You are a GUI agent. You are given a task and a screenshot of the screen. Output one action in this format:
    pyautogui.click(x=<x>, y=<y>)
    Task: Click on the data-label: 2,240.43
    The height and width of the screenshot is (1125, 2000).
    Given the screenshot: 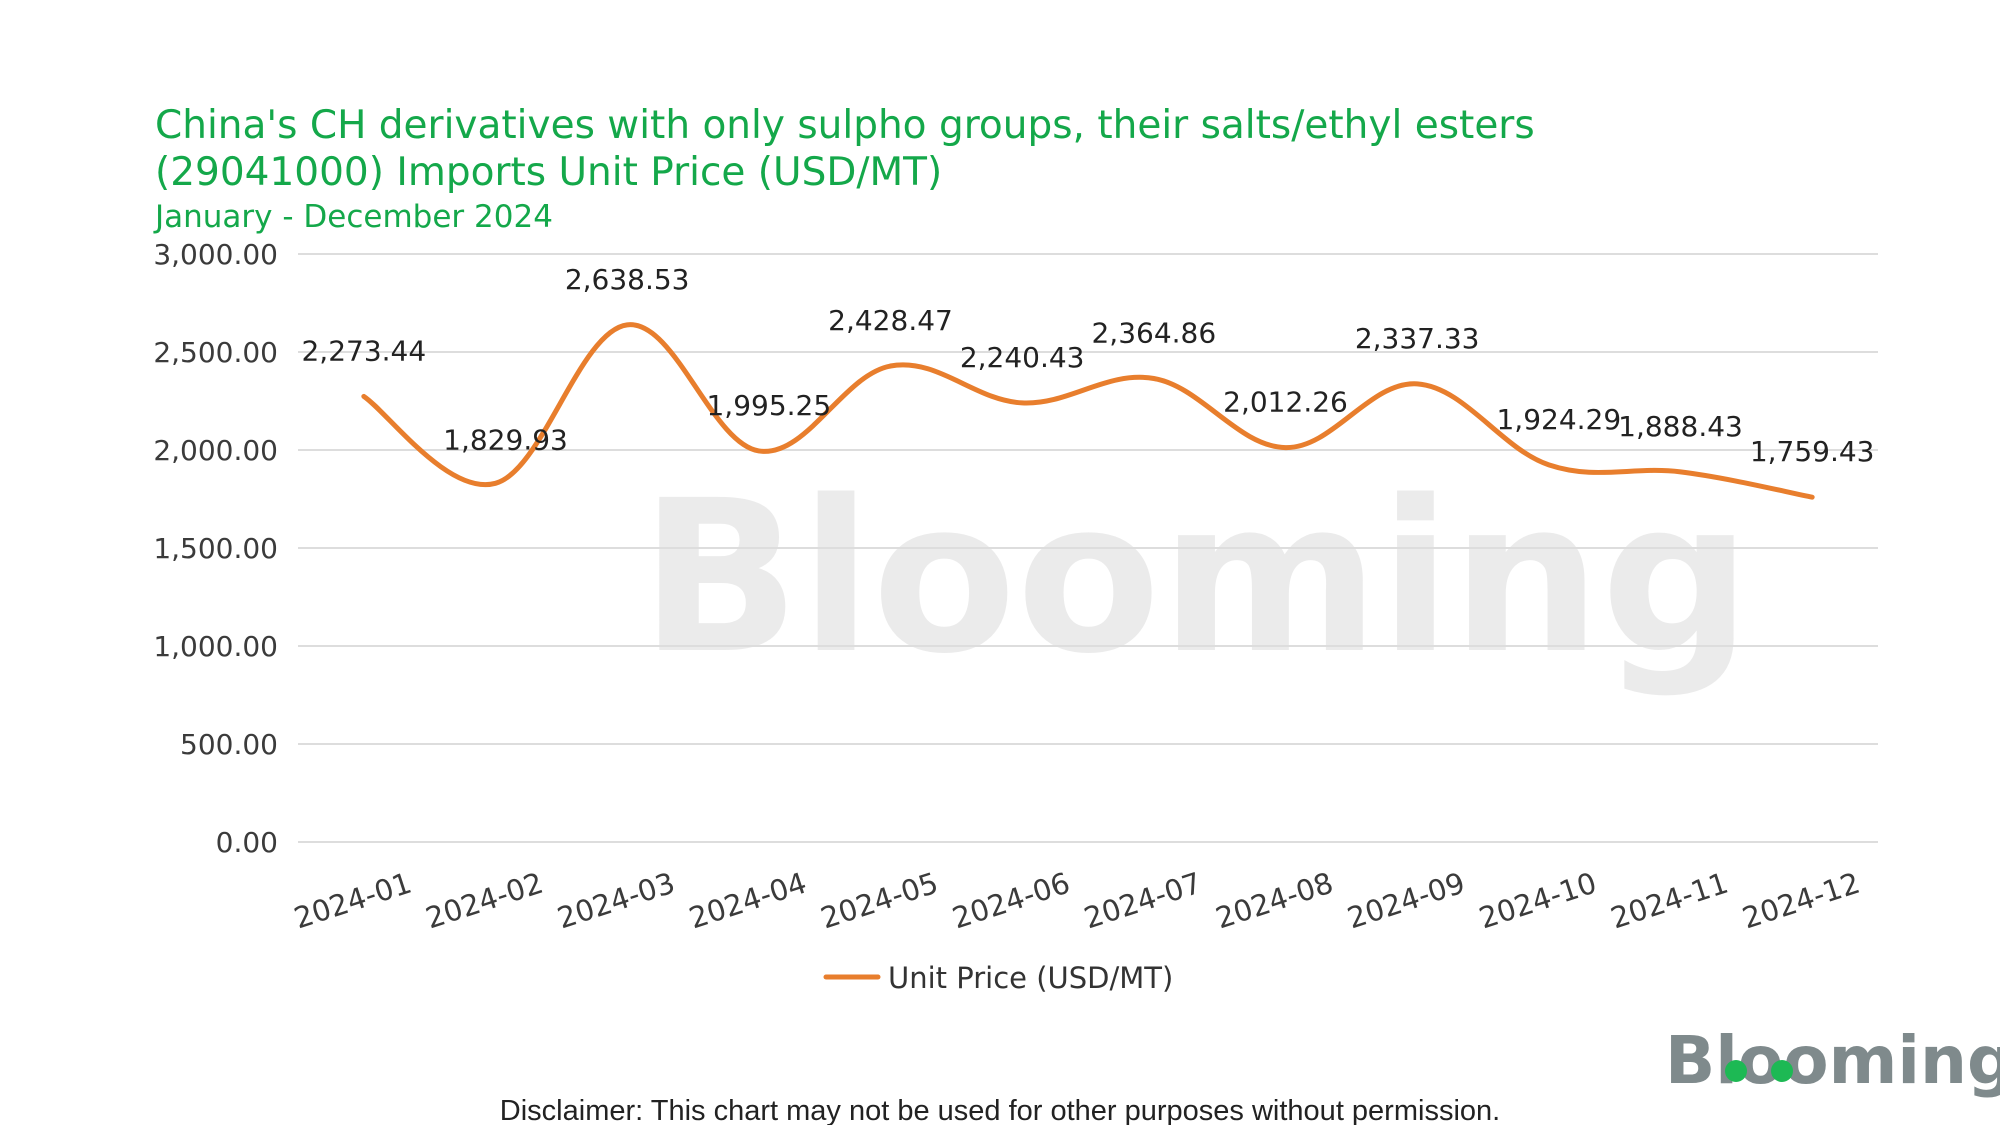 What is the action you would take?
    pyautogui.click(x=1022, y=357)
    